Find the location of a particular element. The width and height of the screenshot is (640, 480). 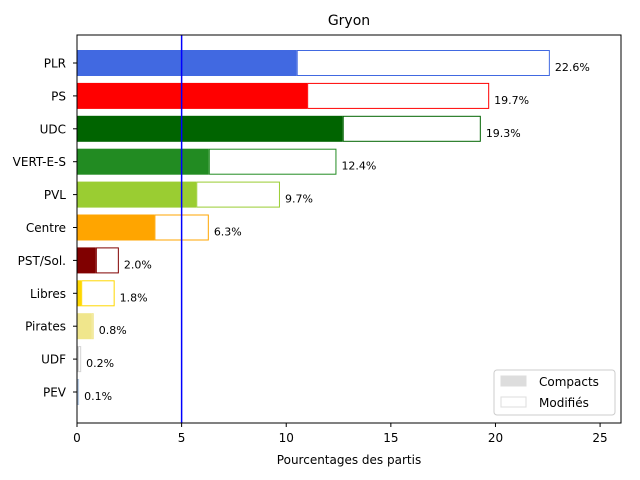

bar-compacts-pst-sol is located at coordinates (86, 260).